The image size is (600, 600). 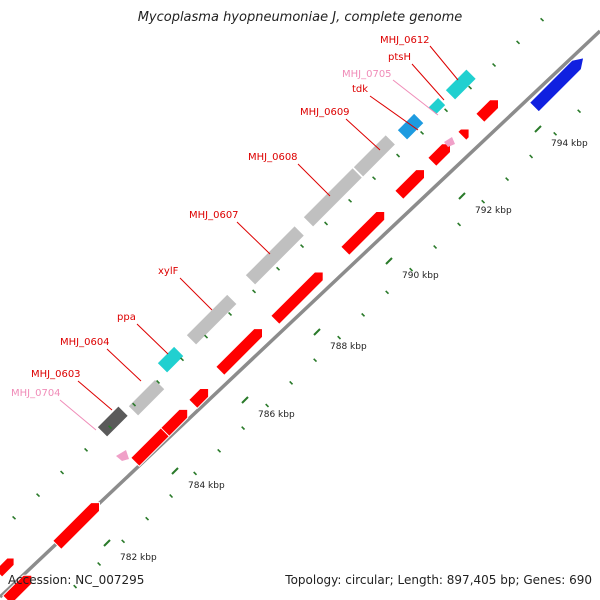 I want to click on cds-blue-right, so click(x=556, y=85).